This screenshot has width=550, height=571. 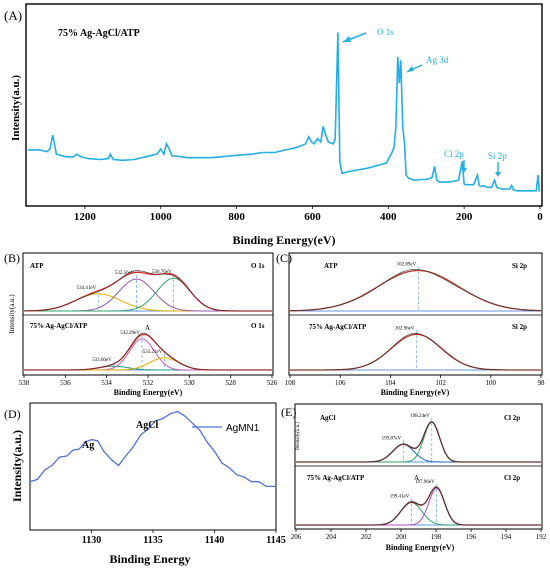 I want to click on panel-e-tick-label: 200, so click(x=401, y=537).